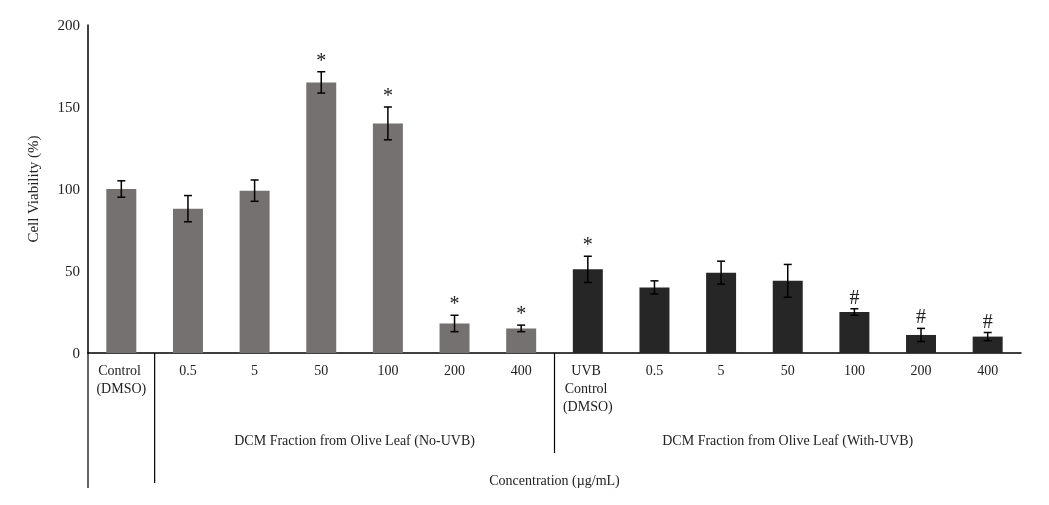 The width and height of the screenshot is (1049, 505). What do you see at coordinates (33, 189) in the screenshot?
I see `y-axis-title: Cell Viability (%)` at bounding box center [33, 189].